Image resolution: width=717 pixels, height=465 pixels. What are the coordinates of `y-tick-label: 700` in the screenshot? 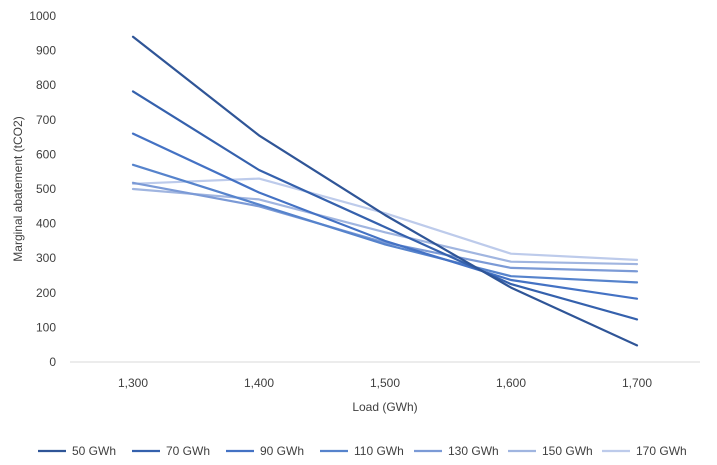 It's located at (46, 120).